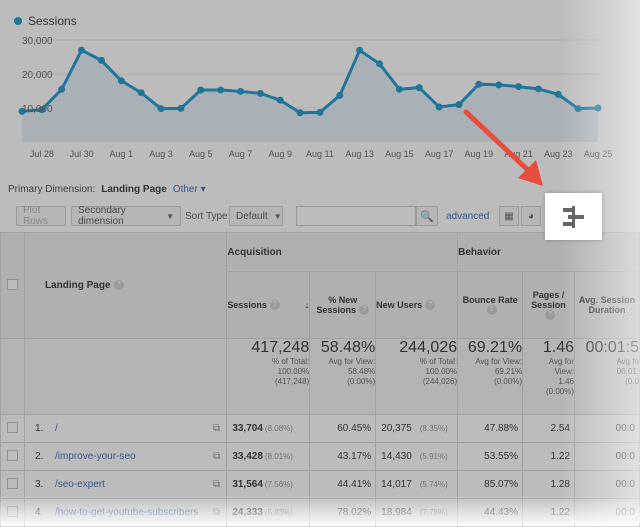 The width and height of the screenshot is (640, 527). I want to click on total-avg-duration: 00:01:5 Avg fo 00:01: (0.0, so click(607, 376).